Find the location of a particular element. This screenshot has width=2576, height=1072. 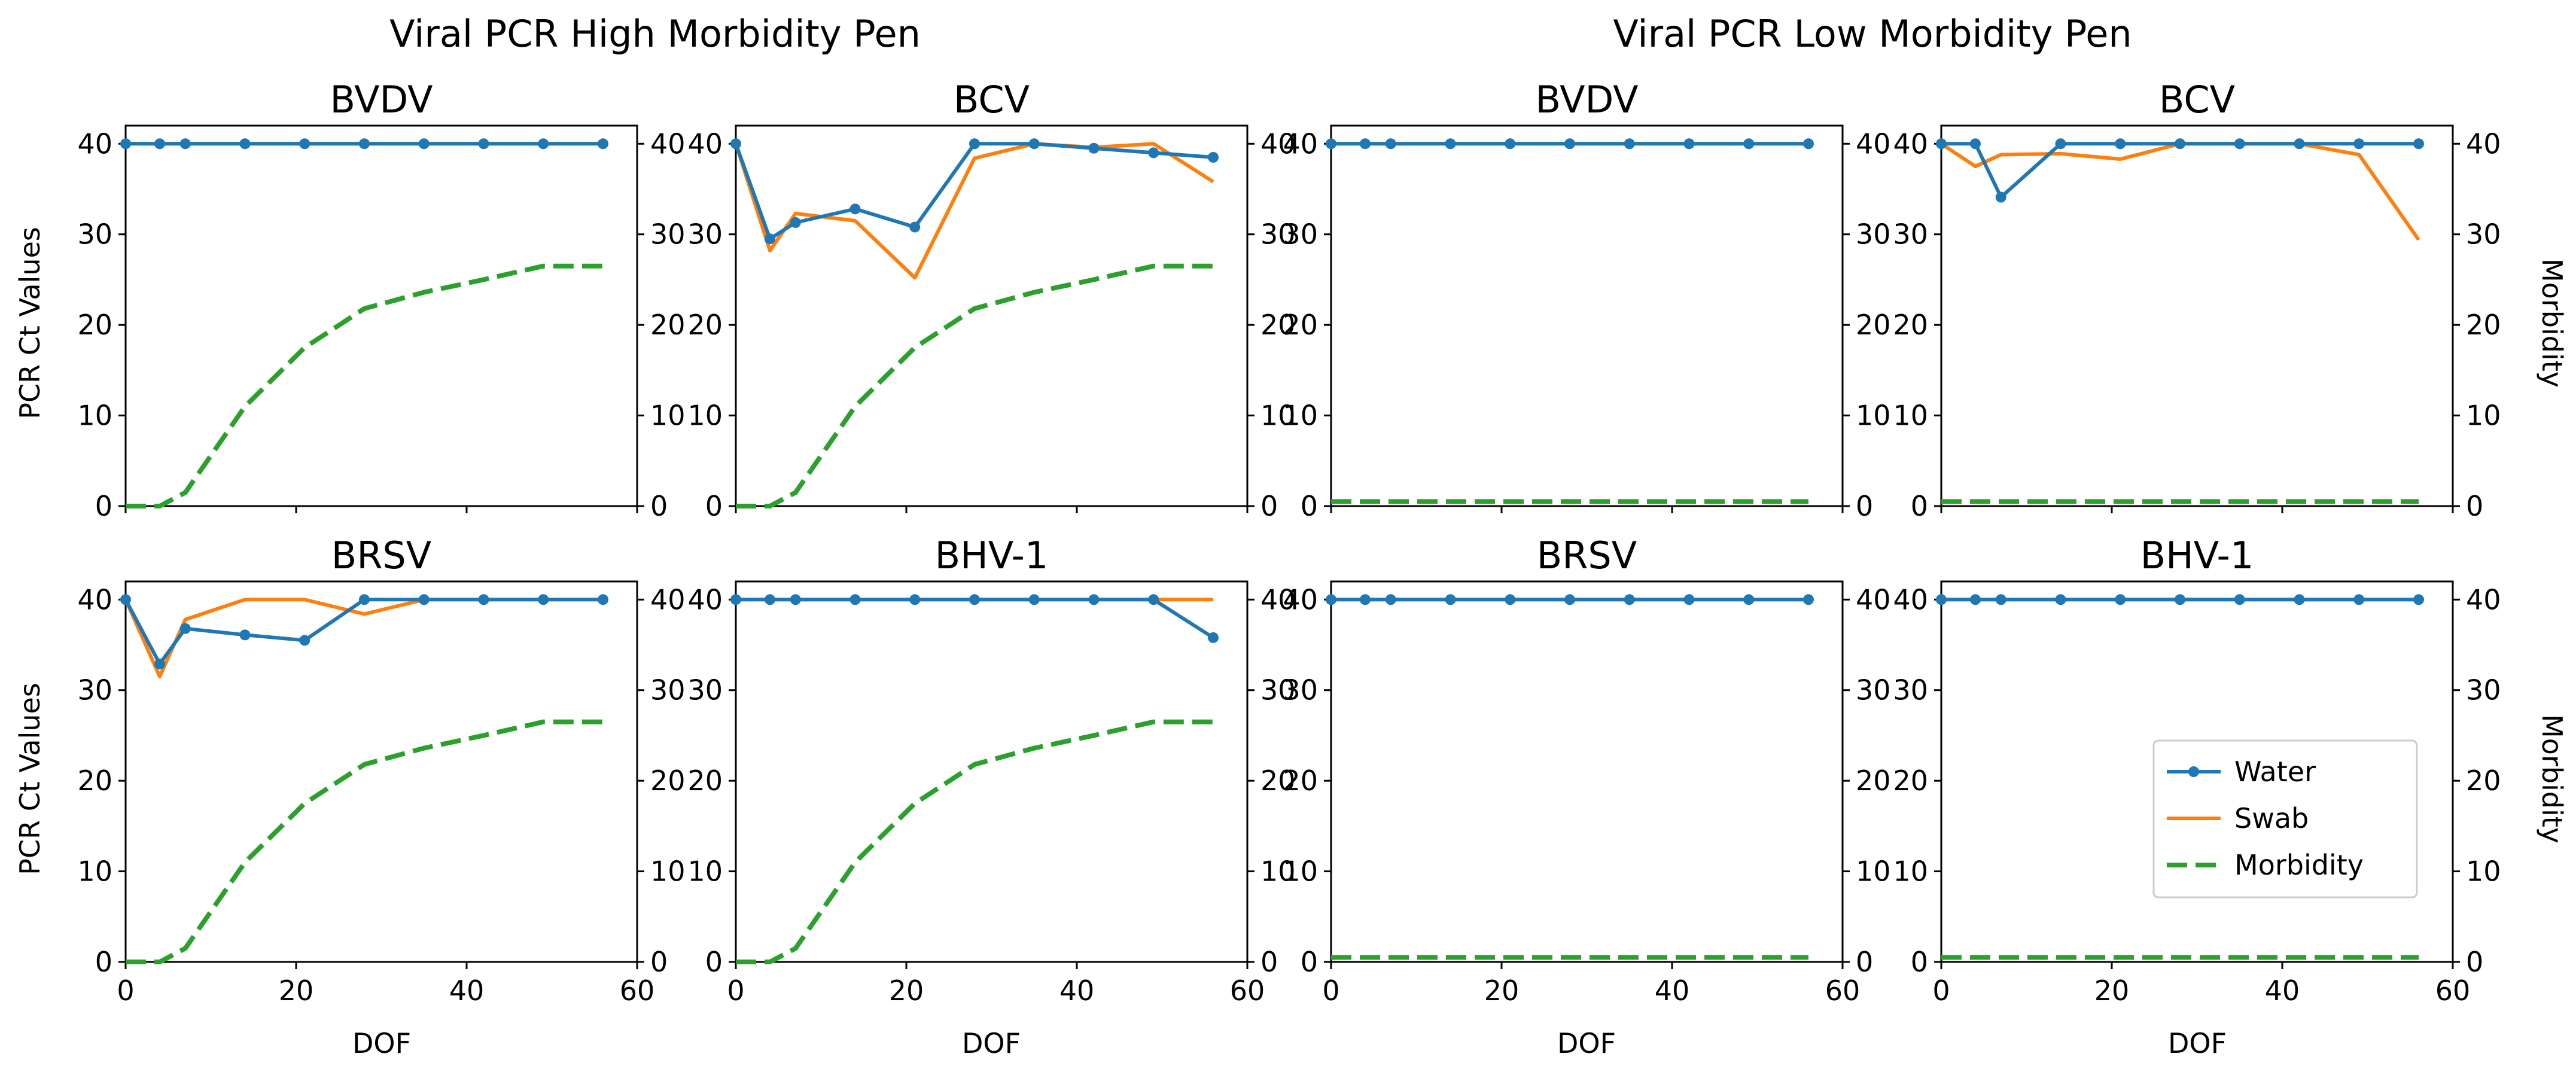

y-tick-label: 30 is located at coordinates (1910, 234).